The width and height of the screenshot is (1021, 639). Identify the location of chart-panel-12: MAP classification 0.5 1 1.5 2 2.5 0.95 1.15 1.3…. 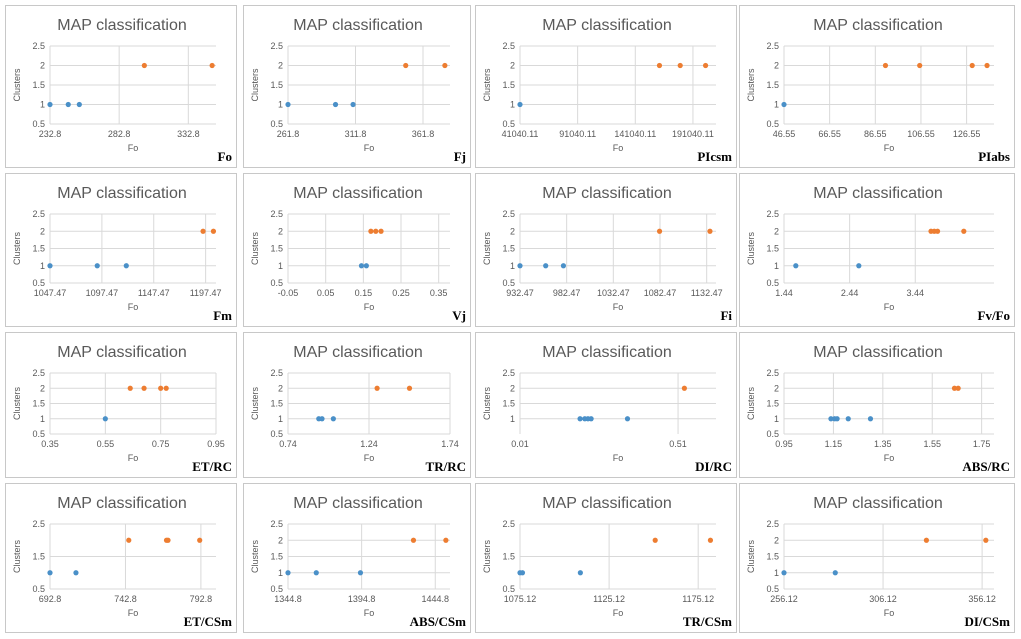
(877, 405).